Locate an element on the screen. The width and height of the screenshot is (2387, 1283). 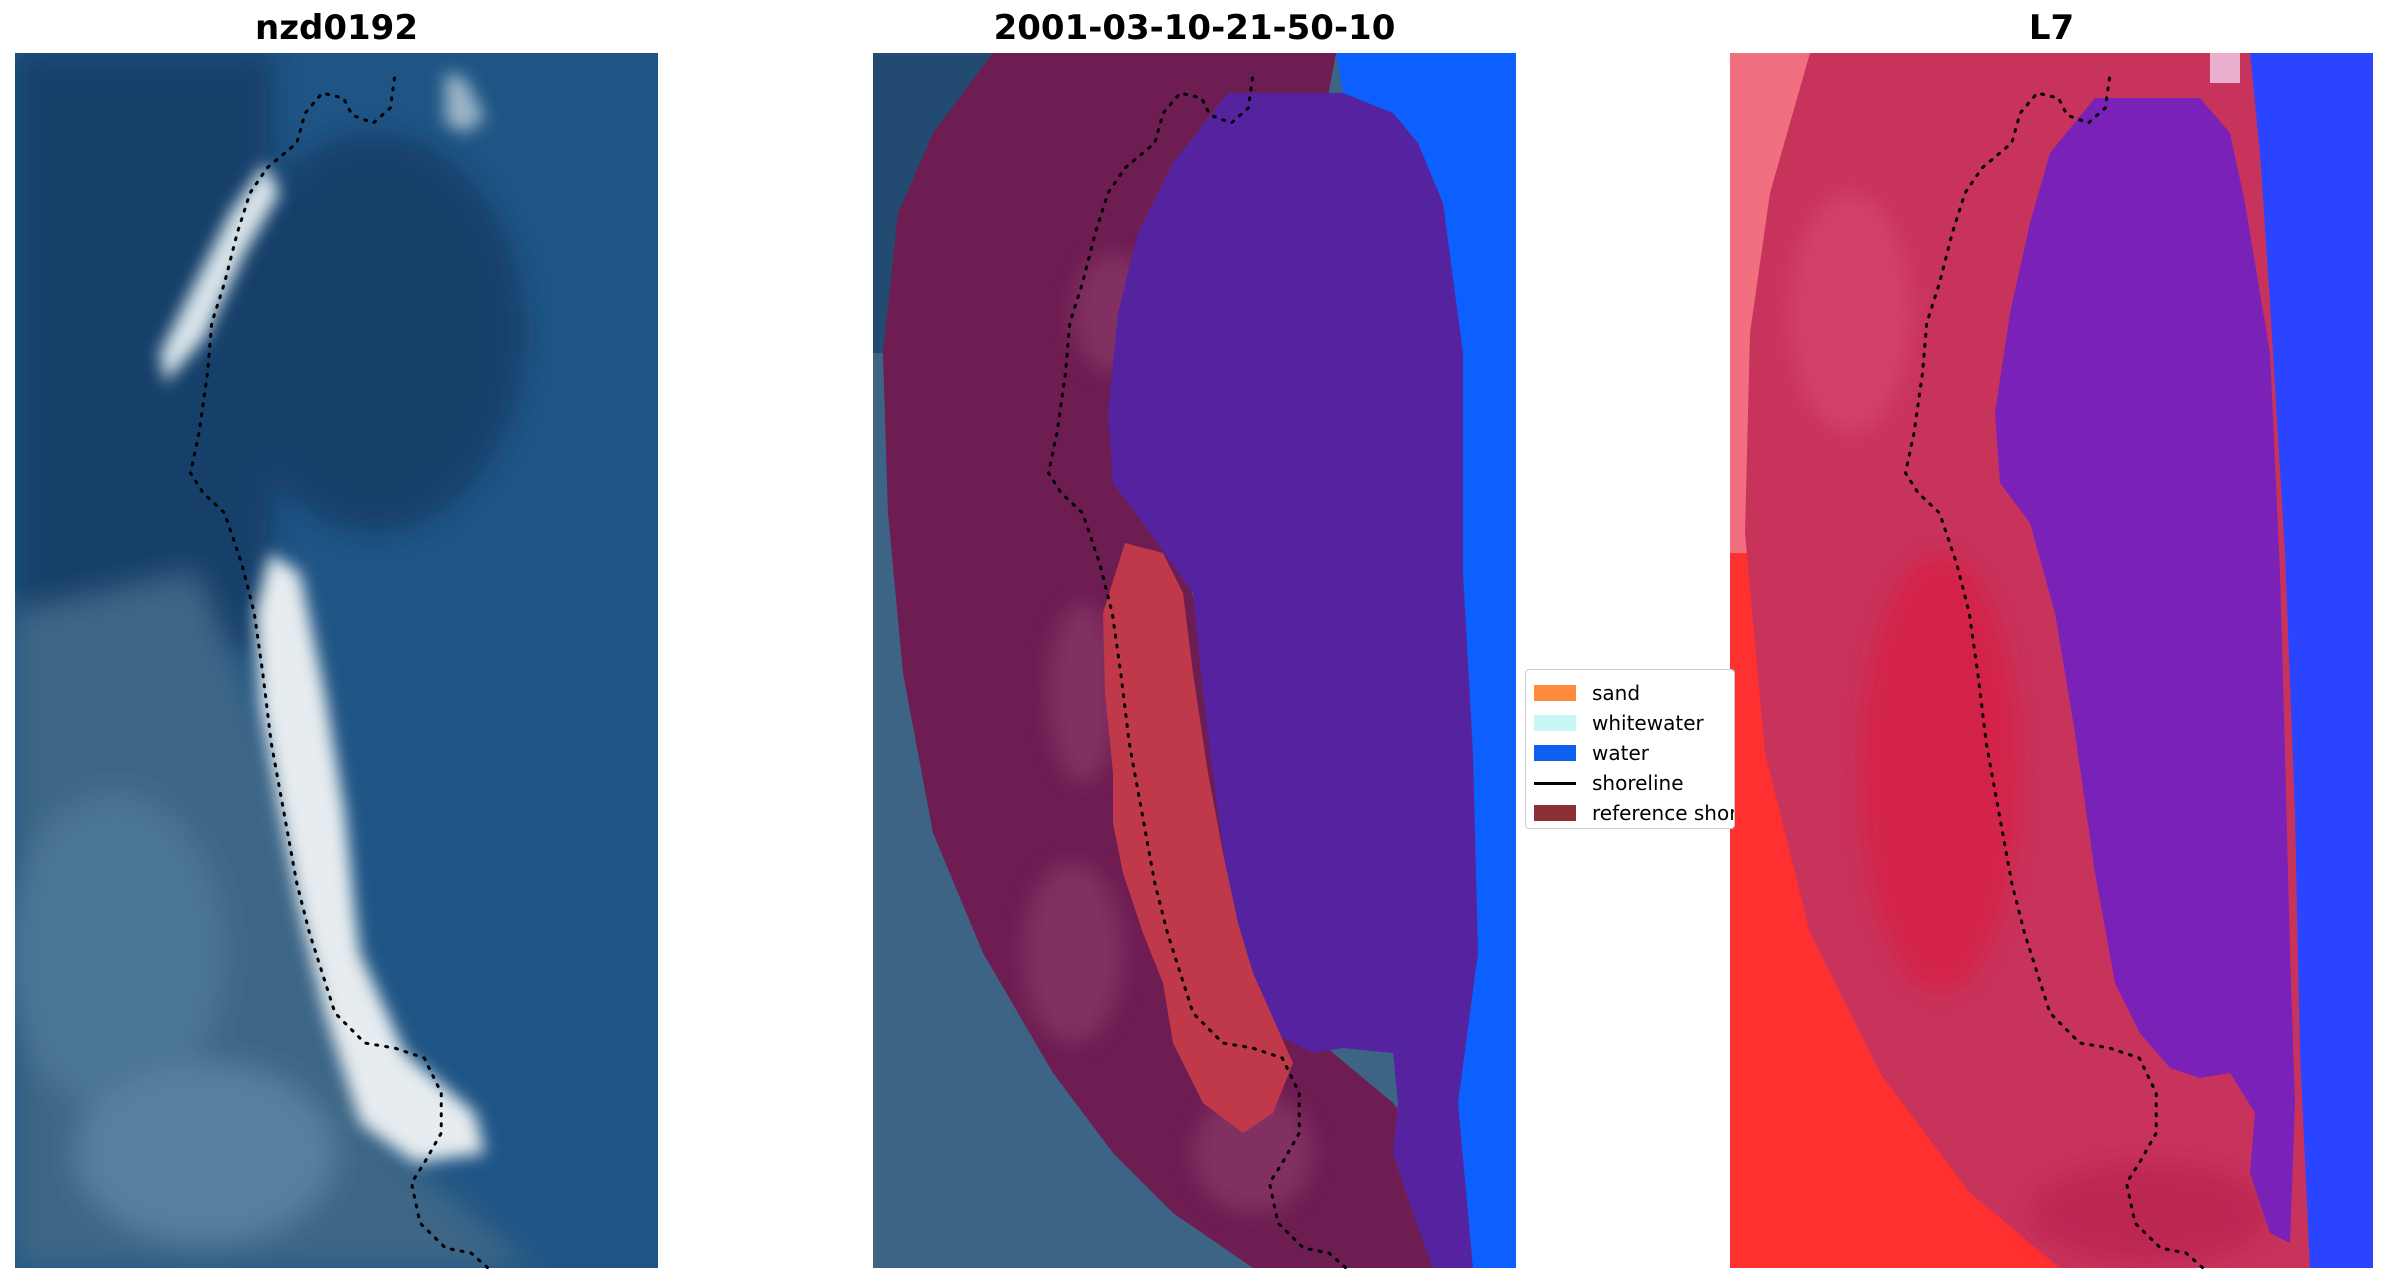
legend-item: sand is located at coordinates (1587, 693).